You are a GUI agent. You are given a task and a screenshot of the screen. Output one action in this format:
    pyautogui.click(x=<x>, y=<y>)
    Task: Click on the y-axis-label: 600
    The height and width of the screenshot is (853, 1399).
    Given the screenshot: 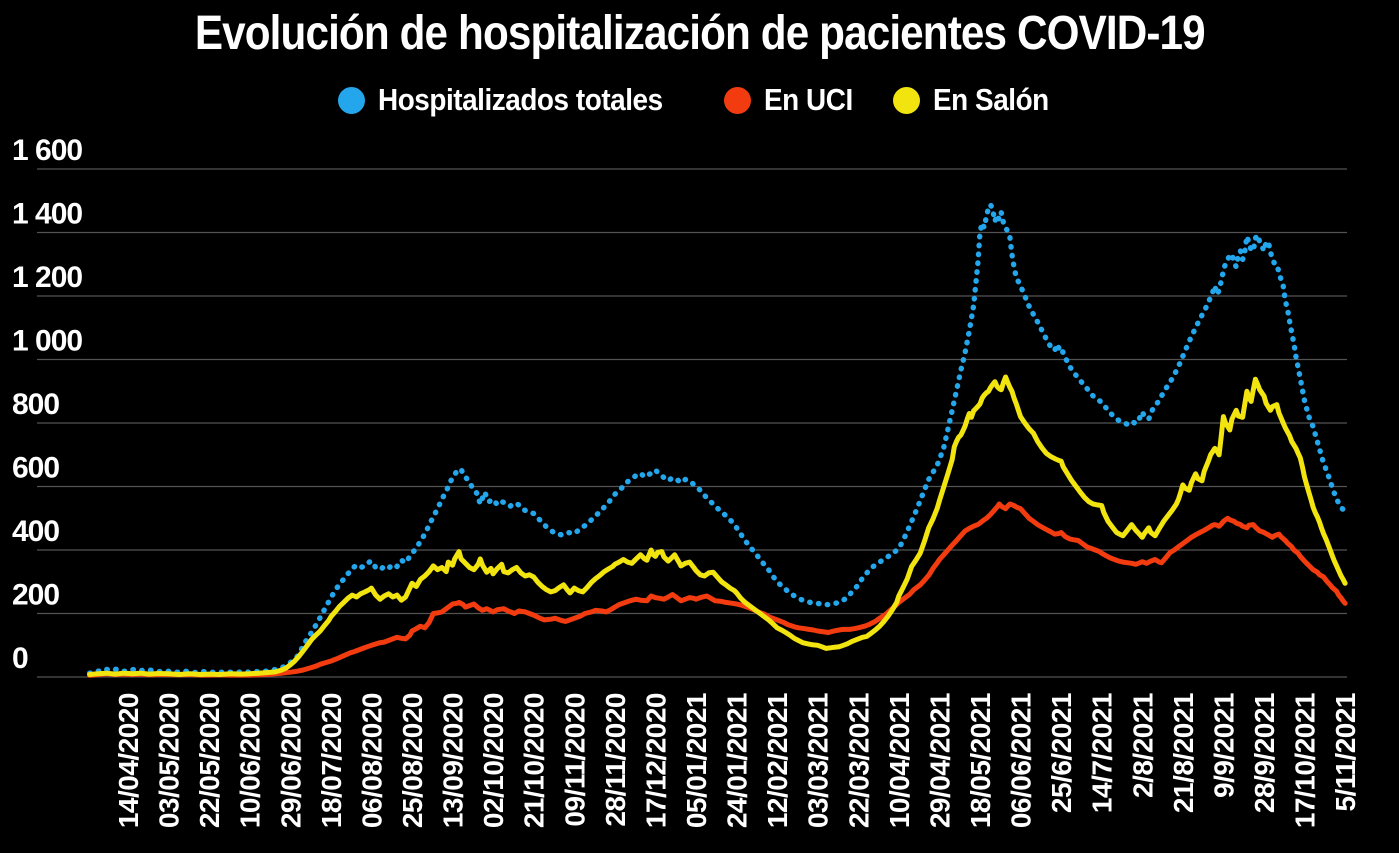 What is the action you would take?
    pyautogui.click(x=35, y=468)
    